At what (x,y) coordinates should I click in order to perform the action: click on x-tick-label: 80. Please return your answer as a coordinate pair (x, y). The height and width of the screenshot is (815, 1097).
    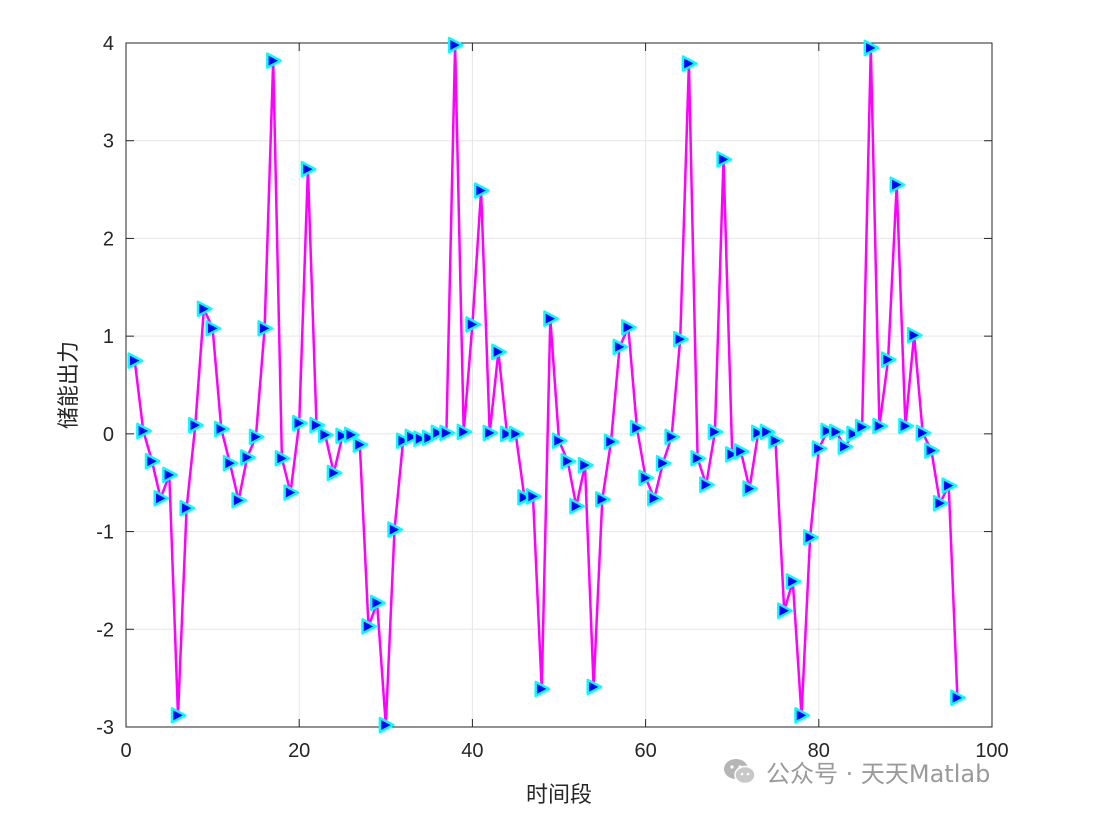
    Looking at the image, I should click on (819, 751).